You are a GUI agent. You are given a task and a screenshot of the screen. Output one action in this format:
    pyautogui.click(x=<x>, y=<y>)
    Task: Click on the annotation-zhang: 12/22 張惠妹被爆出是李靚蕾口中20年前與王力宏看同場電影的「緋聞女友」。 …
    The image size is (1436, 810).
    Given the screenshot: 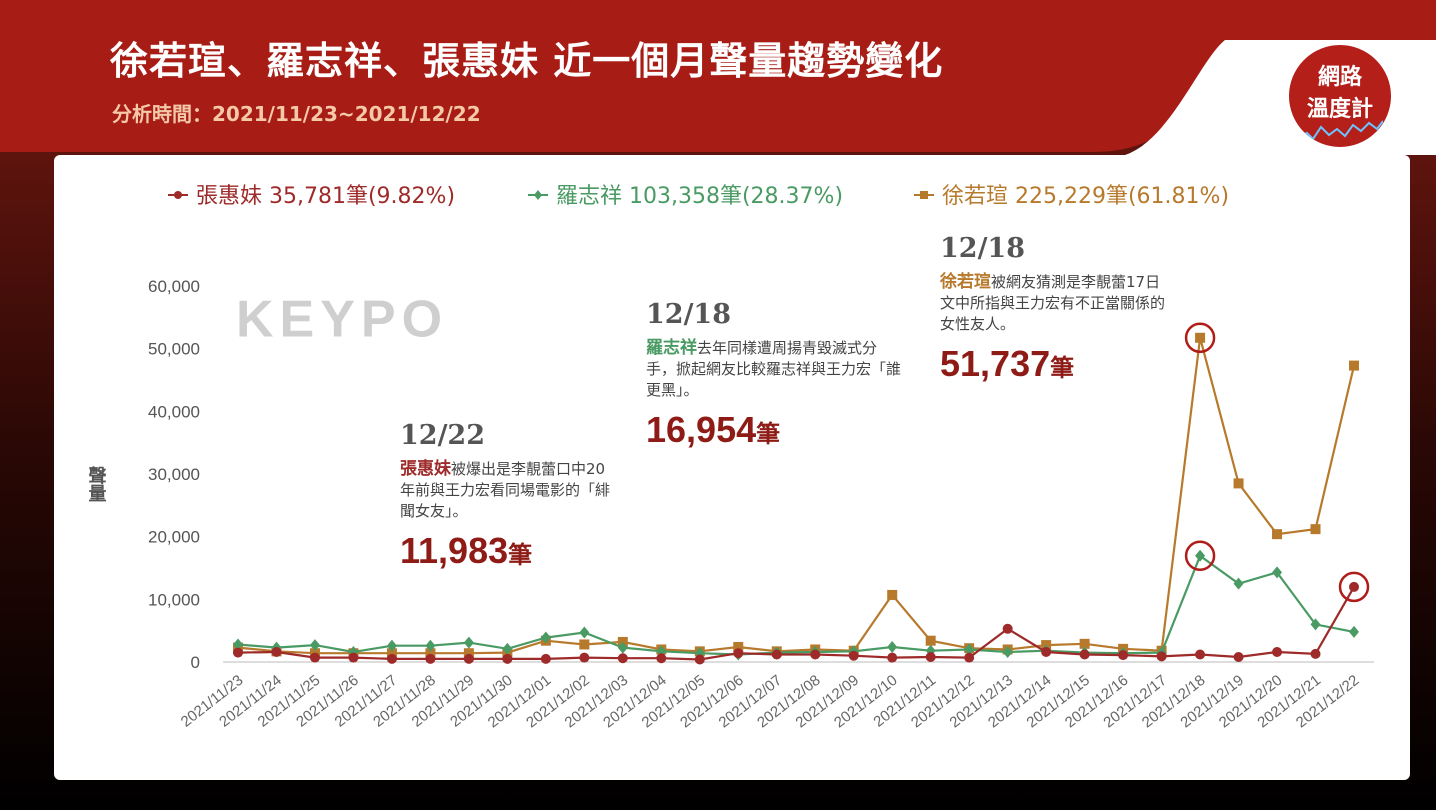 What is the action you would take?
    pyautogui.click(x=507, y=496)
    